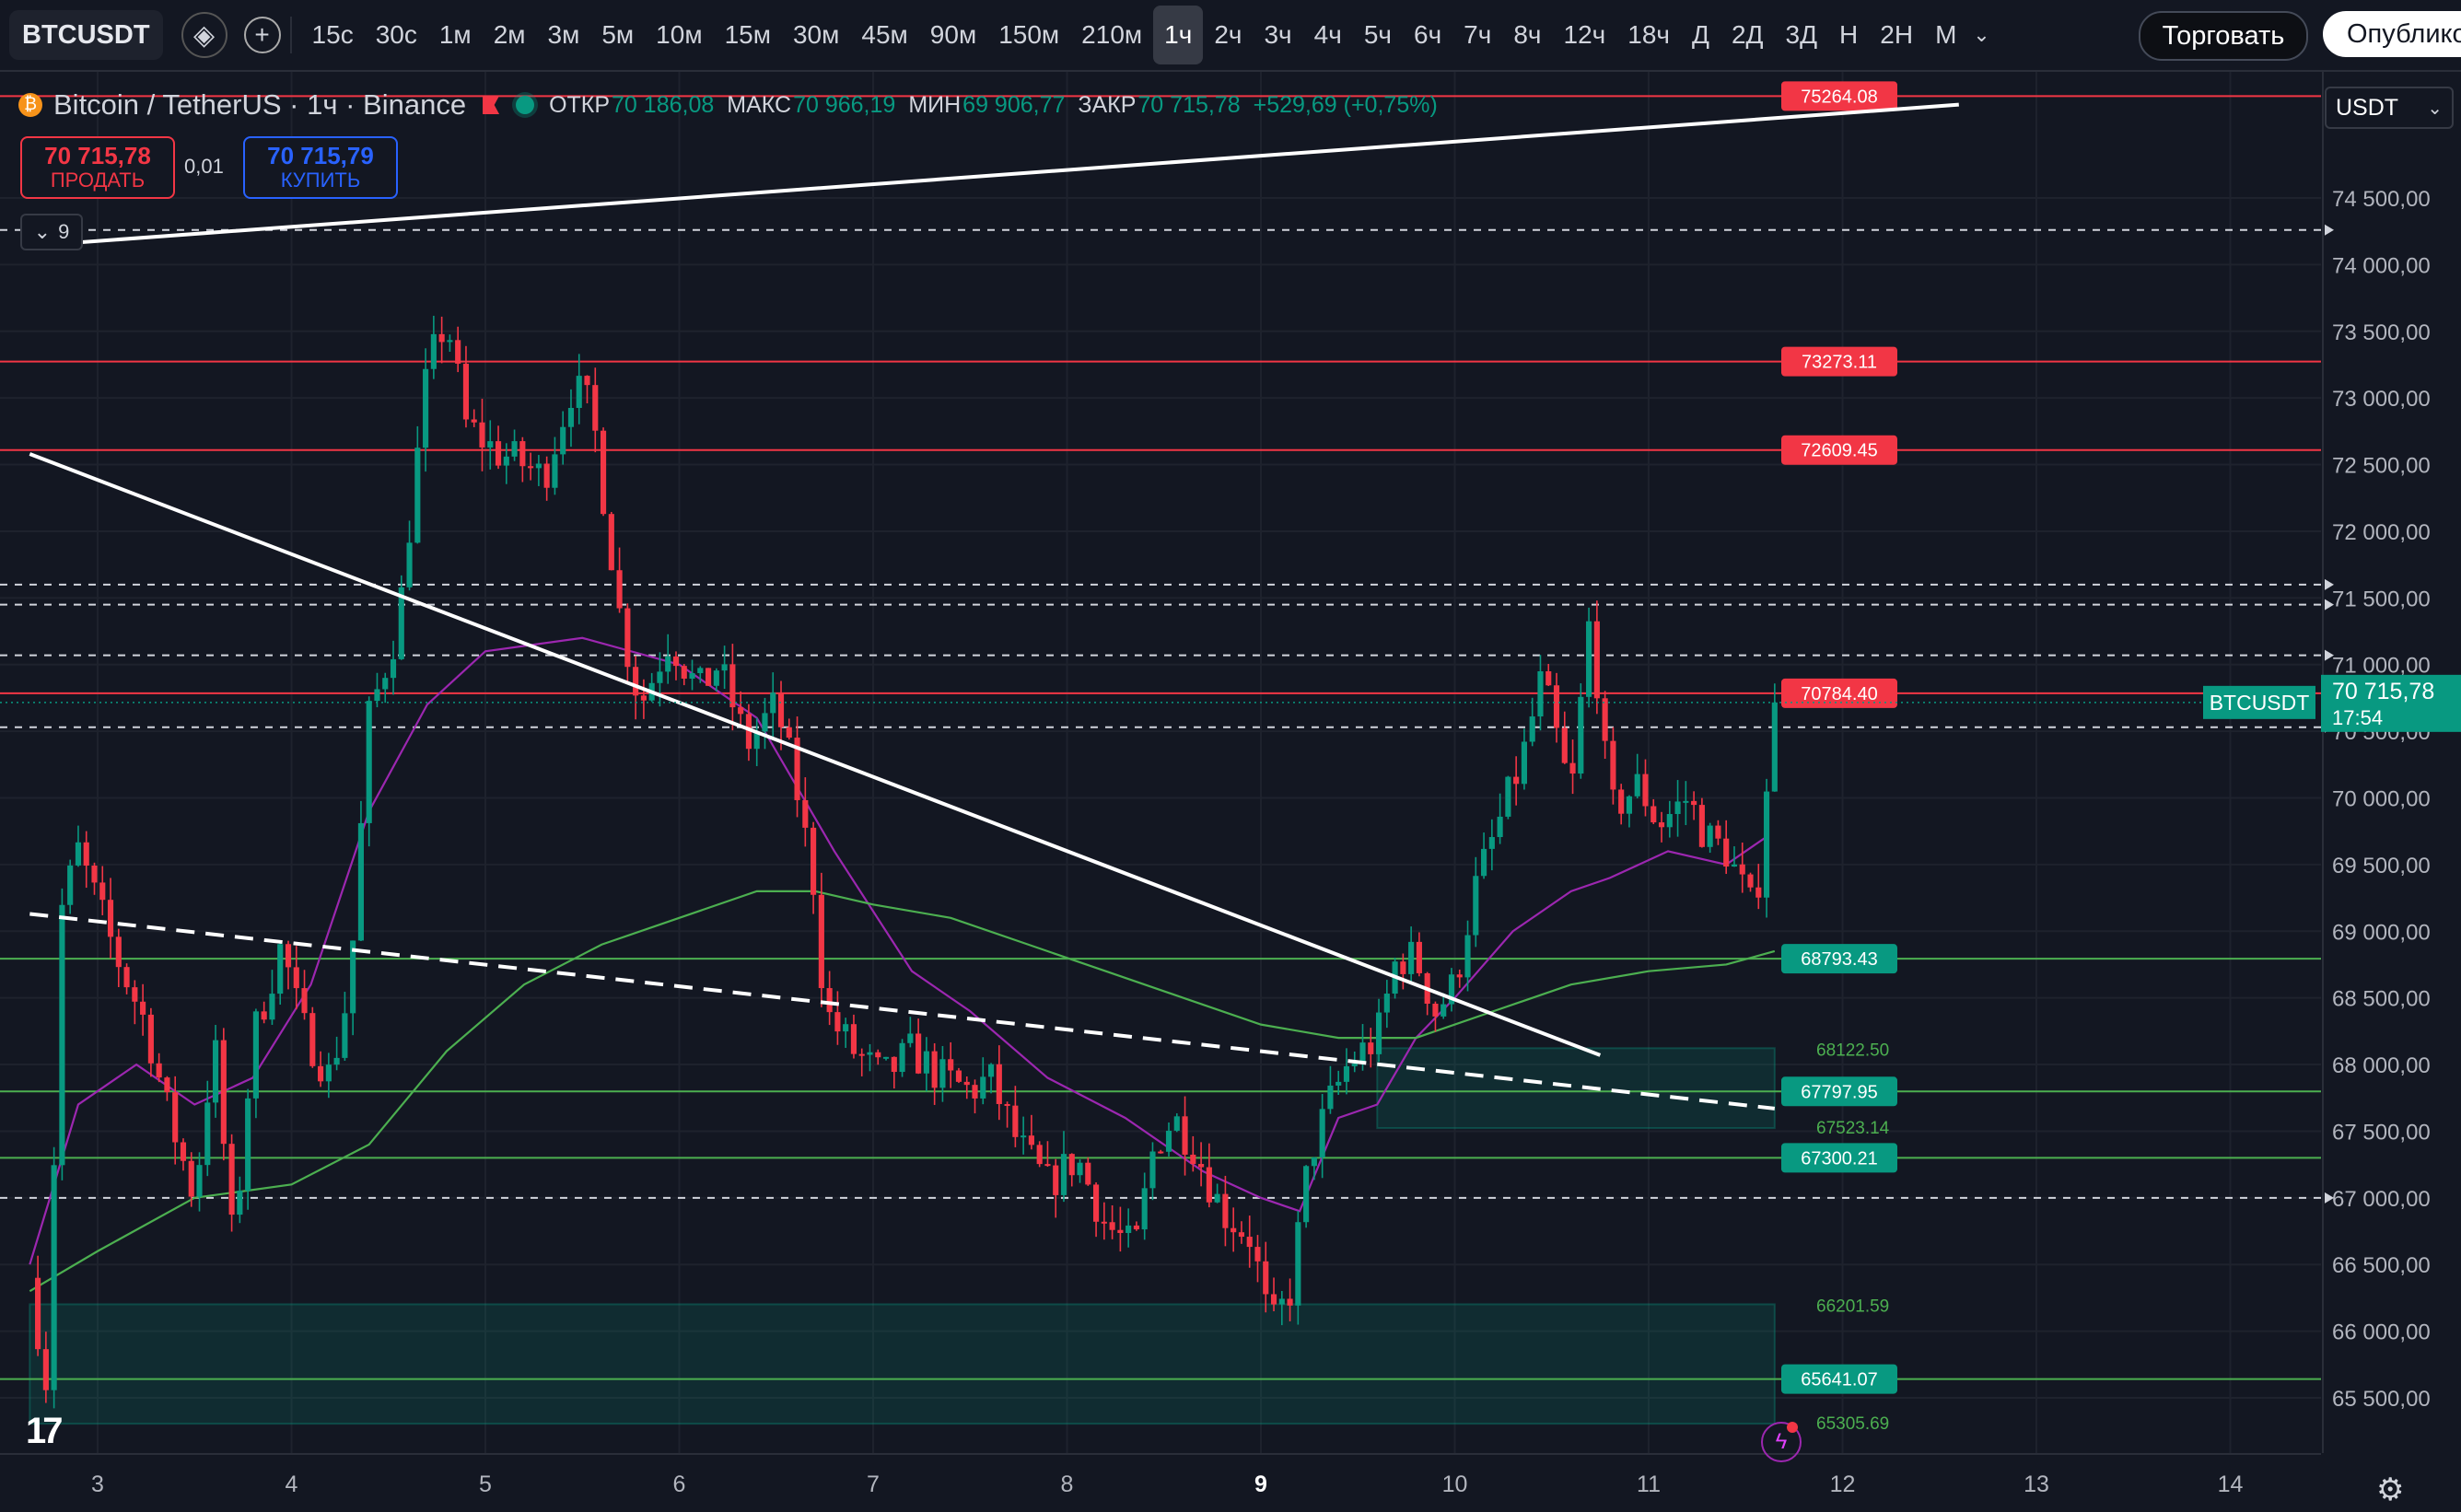 This screenshot has width=2461, height=1512. I want to click on buy-button: 70 715,79 КУПИТЬ, so click(320, 168).